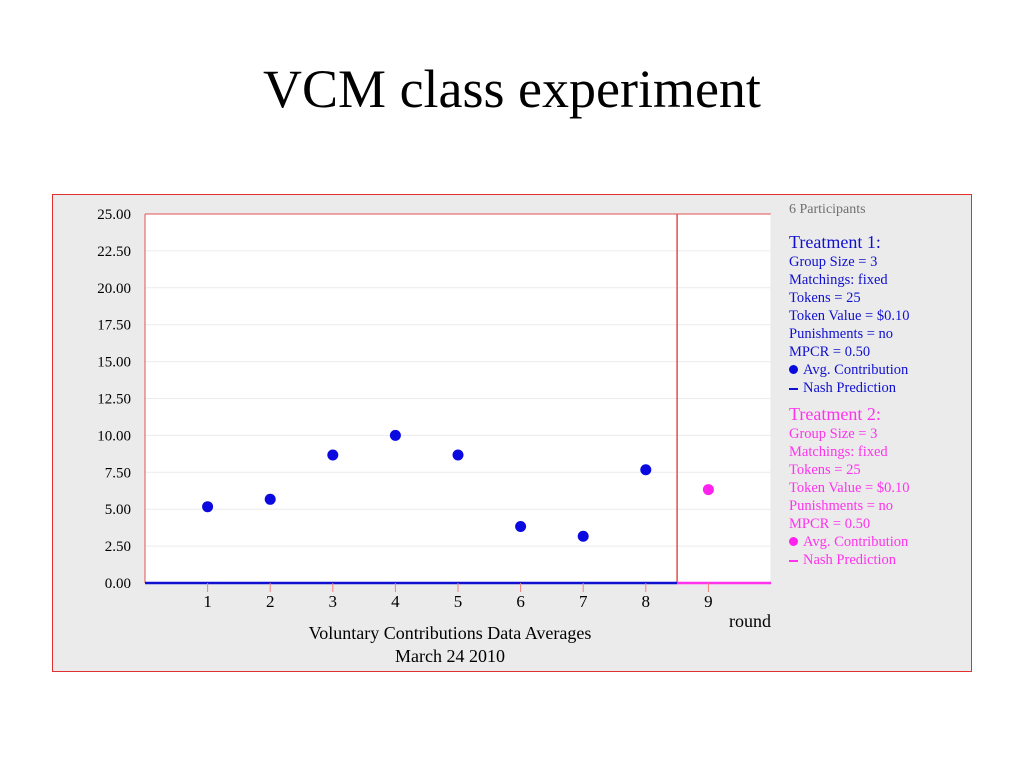  What do you see at coordinates (118, 584) in the screenshot?
I see `y-tick-label: 0.00` at bounding box center [118, 584].